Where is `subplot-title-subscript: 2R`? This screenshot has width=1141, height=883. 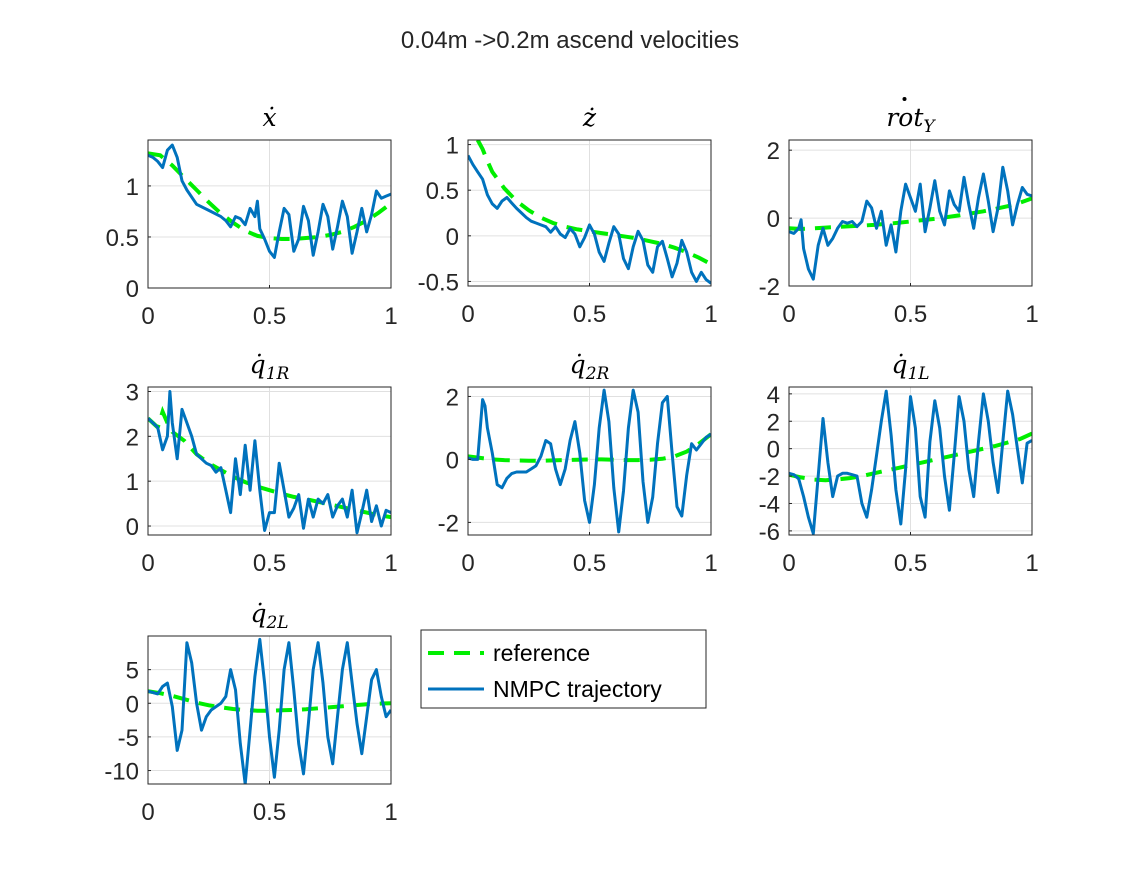
subplot-title-subscript: 2R is located at coordinates (597, 374).